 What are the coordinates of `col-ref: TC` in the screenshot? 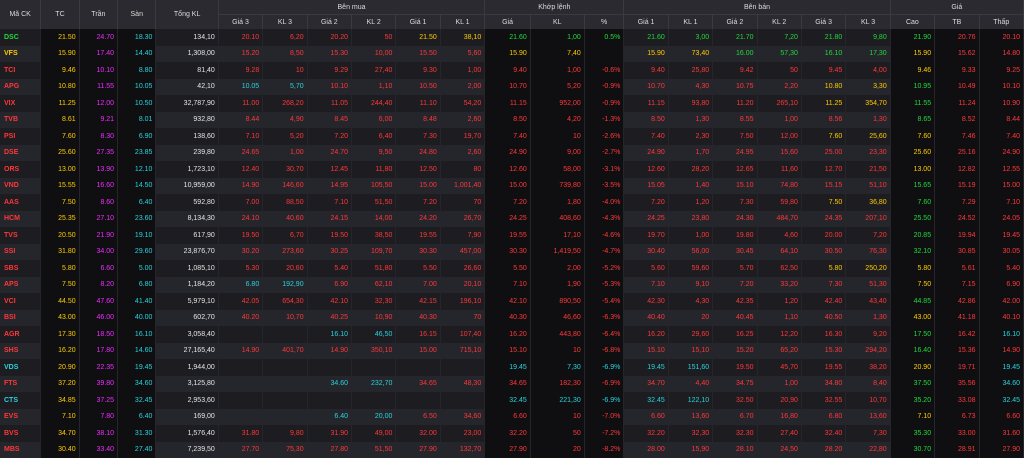 It's located at (60, 14).